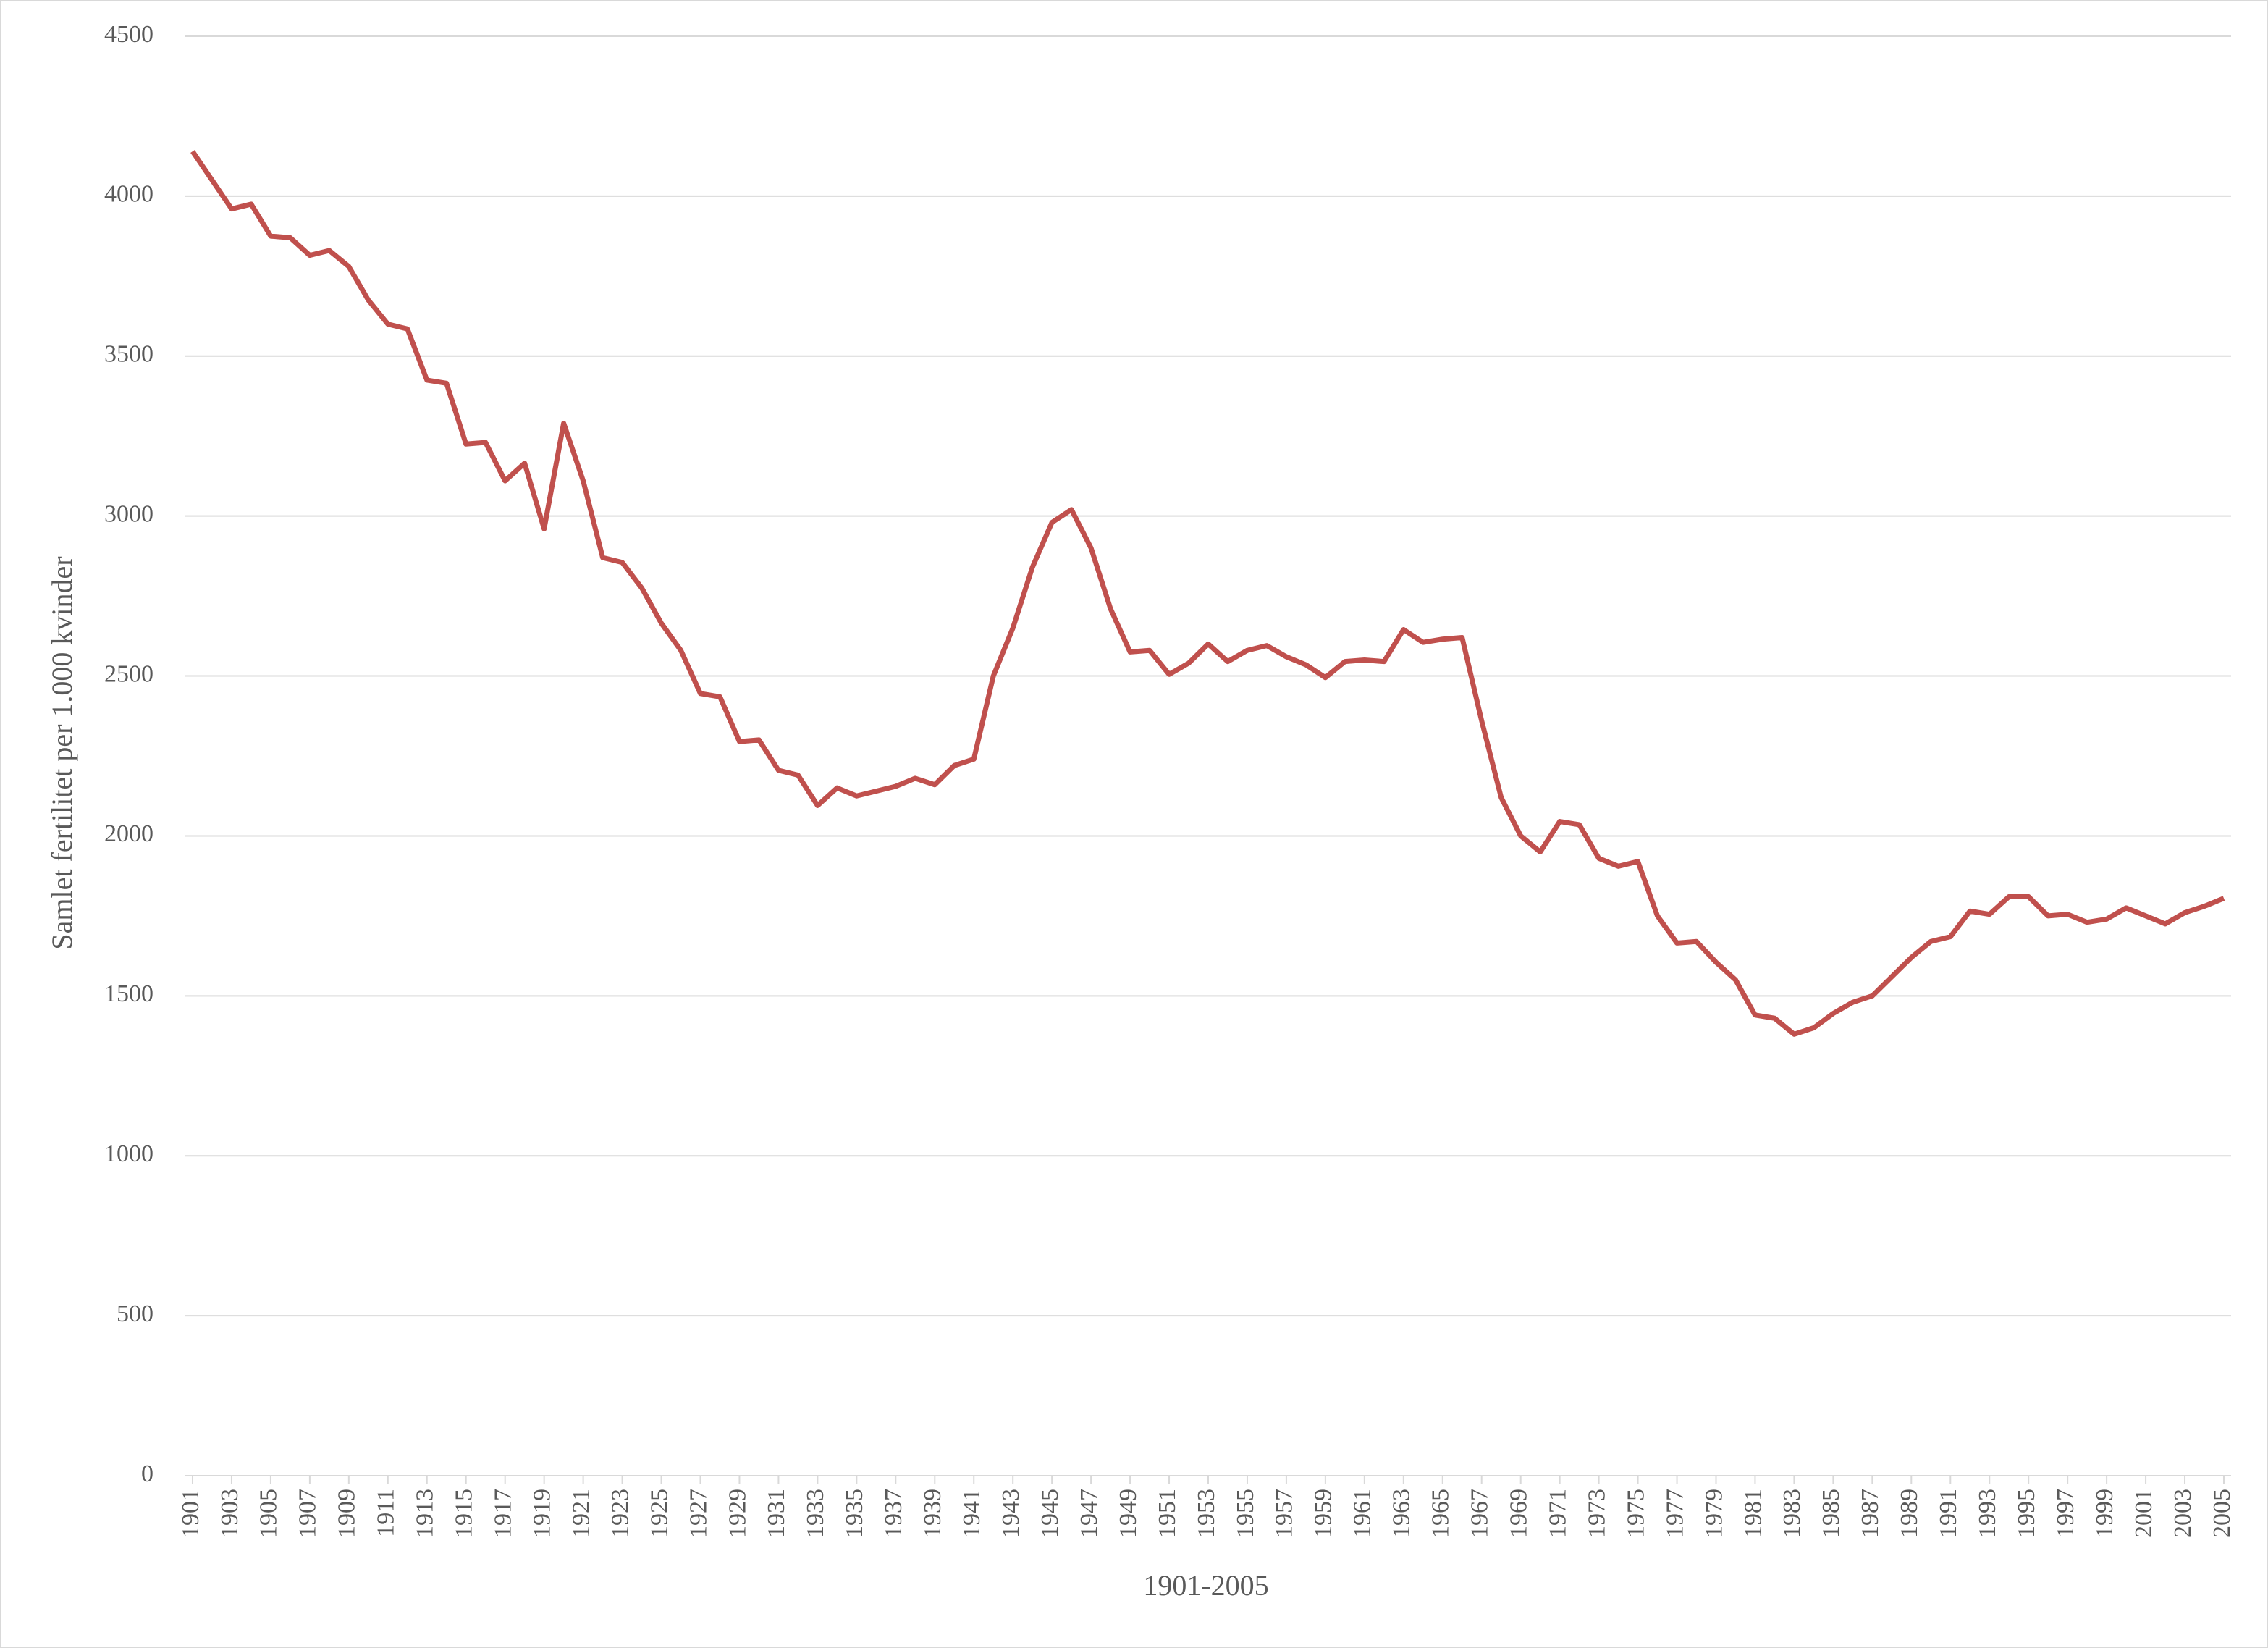 This screenshot has height=1648, width=2268. I want to click on x-tick-label: 1973, so click(1597, 1513).